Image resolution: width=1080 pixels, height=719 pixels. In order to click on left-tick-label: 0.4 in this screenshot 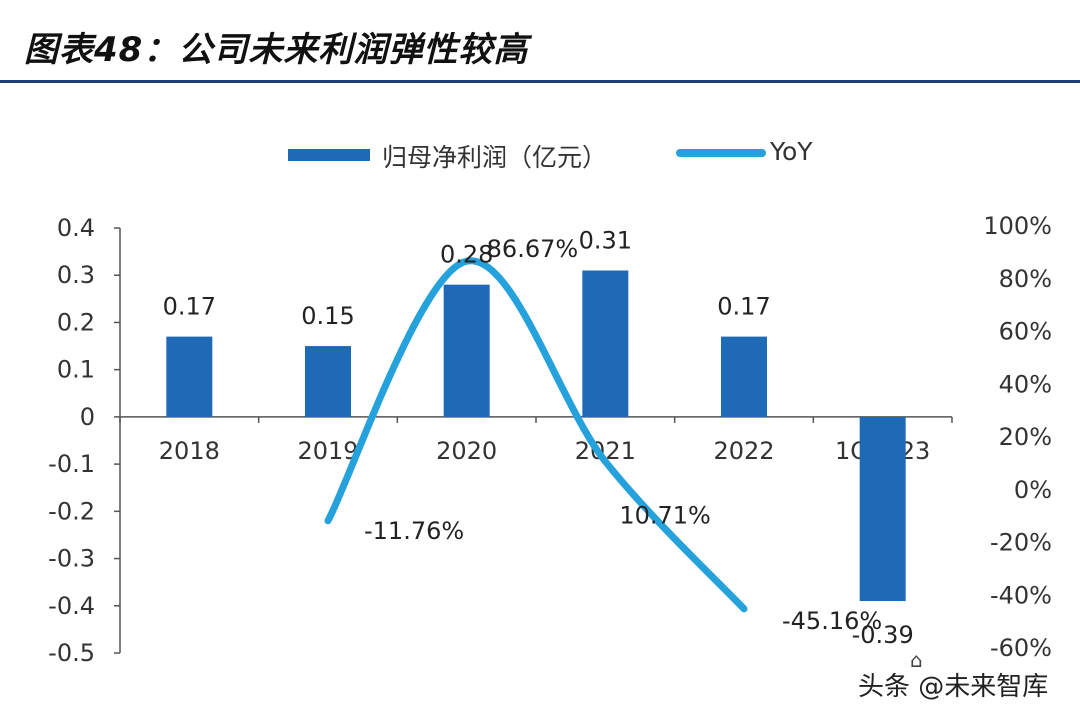, I will do `click(76, 228)`.